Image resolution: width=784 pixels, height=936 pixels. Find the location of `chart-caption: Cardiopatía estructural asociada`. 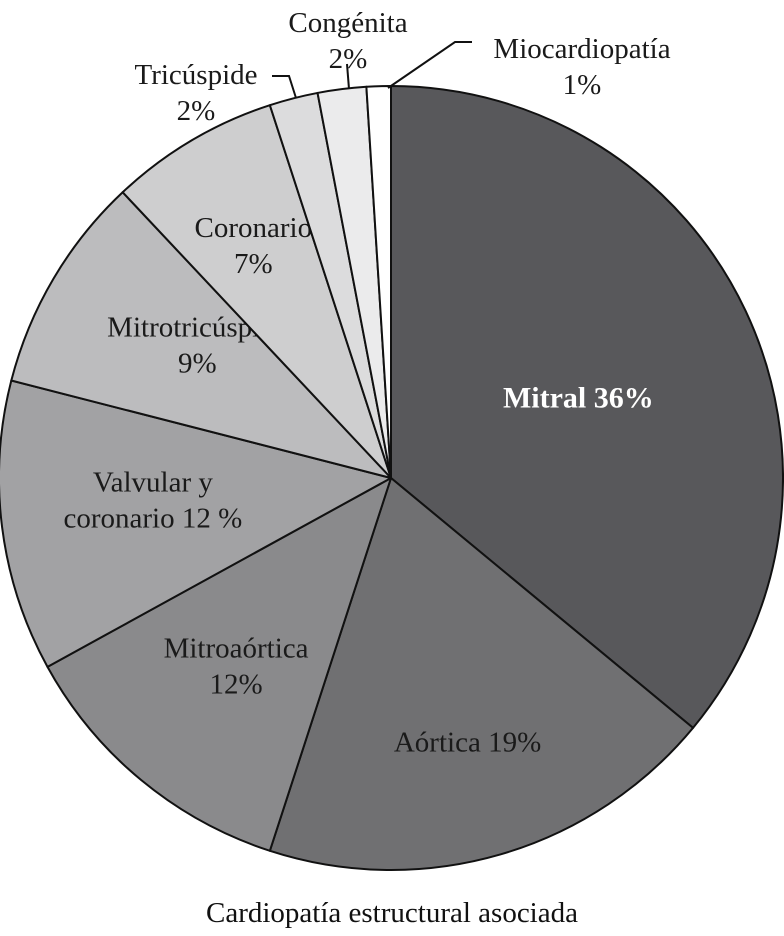

chart-caption: Cardiopatía estructural asociada is located at coordinates (391, 913).